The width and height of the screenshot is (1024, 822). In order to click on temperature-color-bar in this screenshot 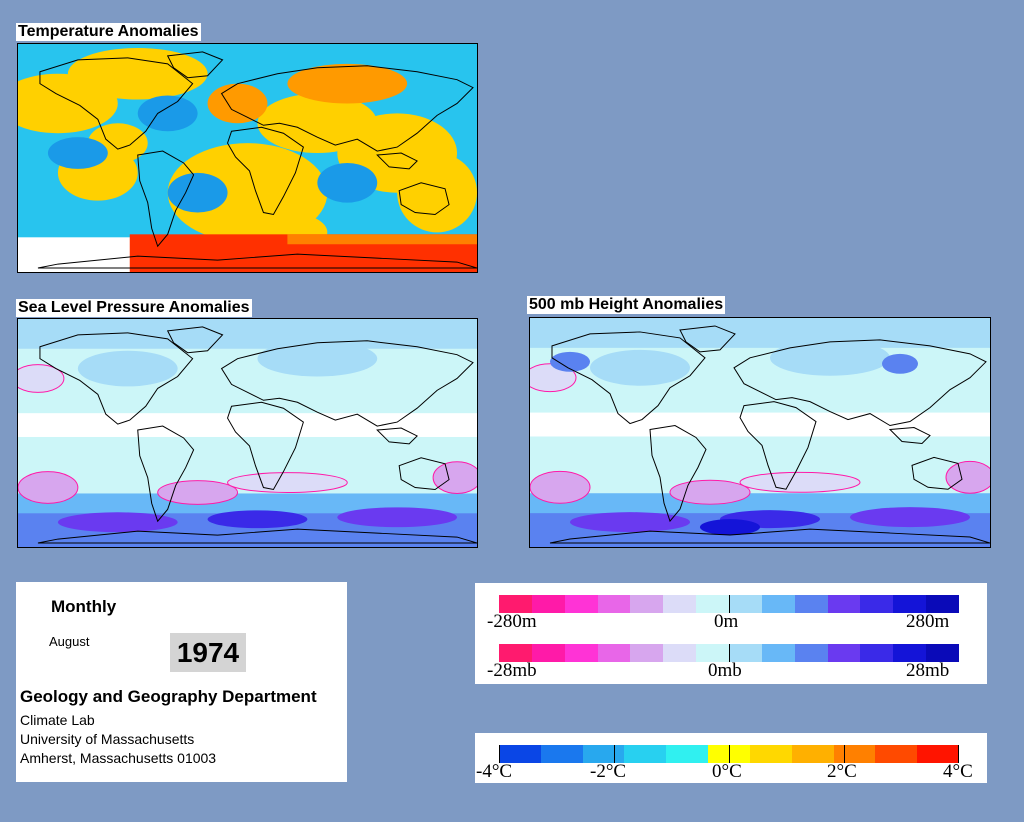, I will do `click(729, 754)`.